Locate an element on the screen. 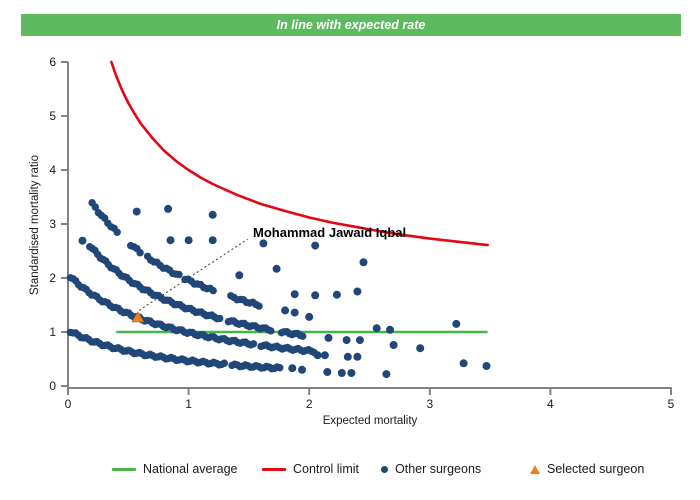  x-axis-title: Expected mortality is located at coordinates (370, 421).